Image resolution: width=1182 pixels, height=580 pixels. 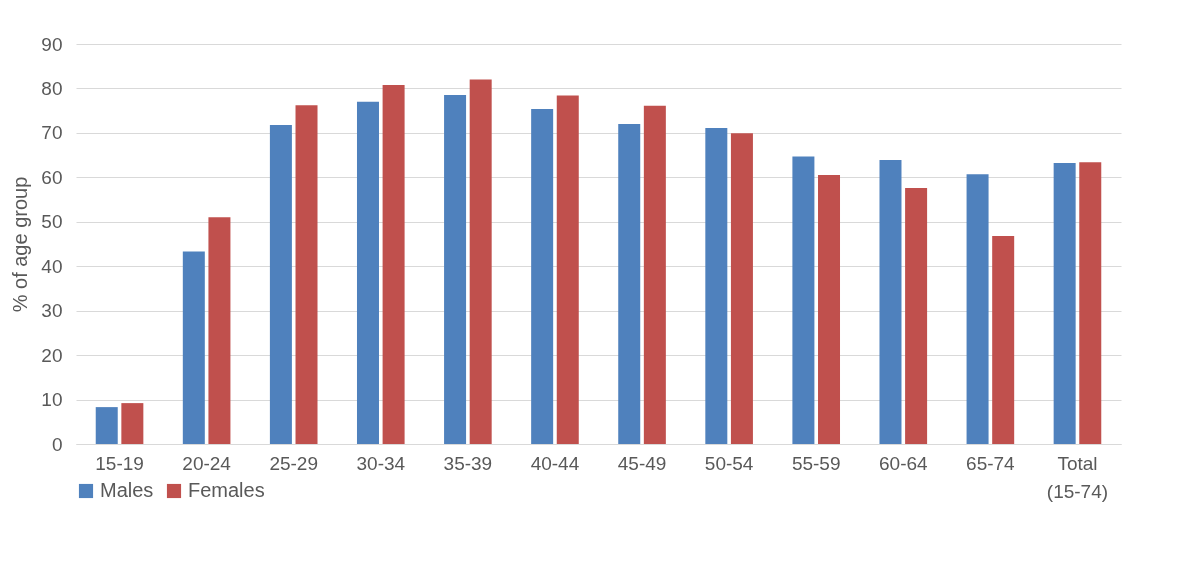 I want to click on x-tick-label: 40-44, so click(x=555, y=463).